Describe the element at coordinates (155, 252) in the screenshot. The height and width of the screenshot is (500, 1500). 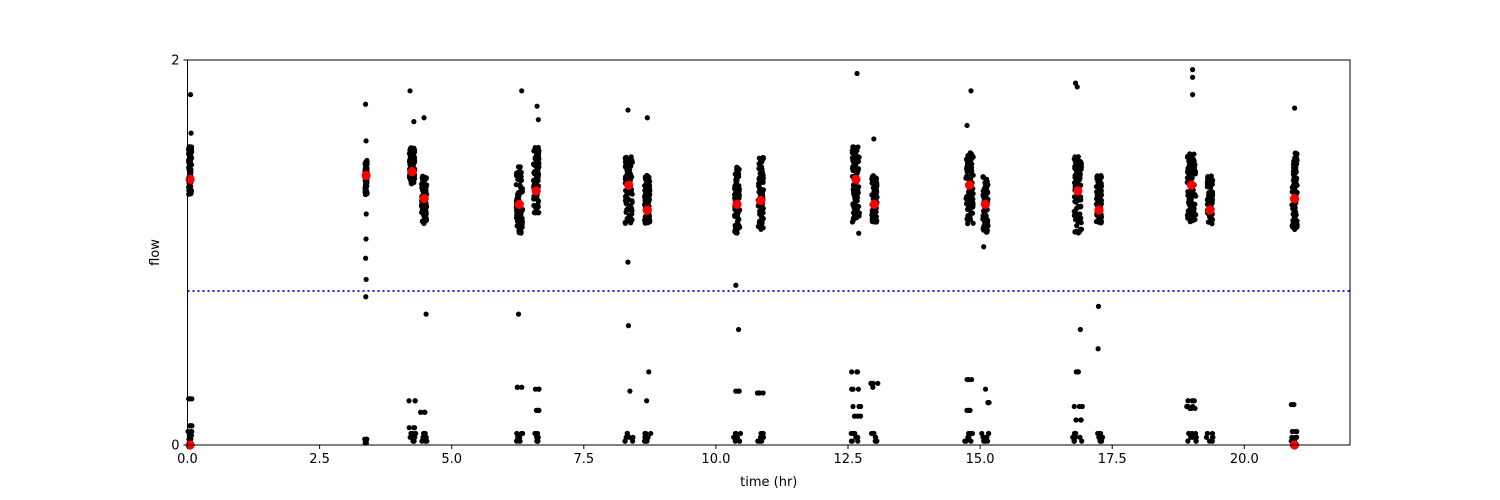
I see `y-axis-label: flow` at that location.